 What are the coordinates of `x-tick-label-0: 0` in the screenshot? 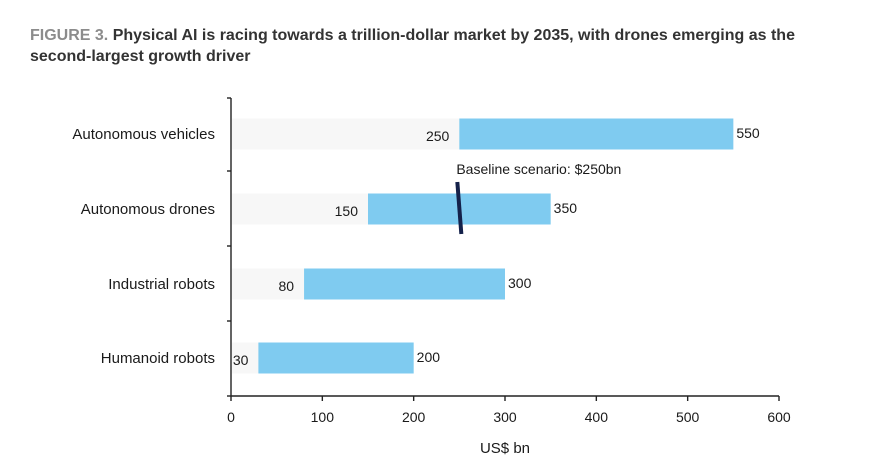 It's located at (231, 417).